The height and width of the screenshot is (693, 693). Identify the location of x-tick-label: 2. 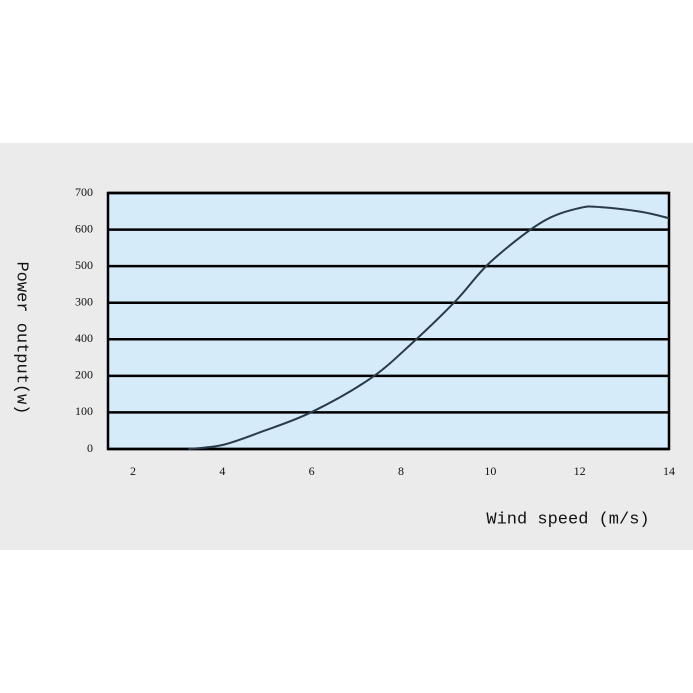
(133, 471).